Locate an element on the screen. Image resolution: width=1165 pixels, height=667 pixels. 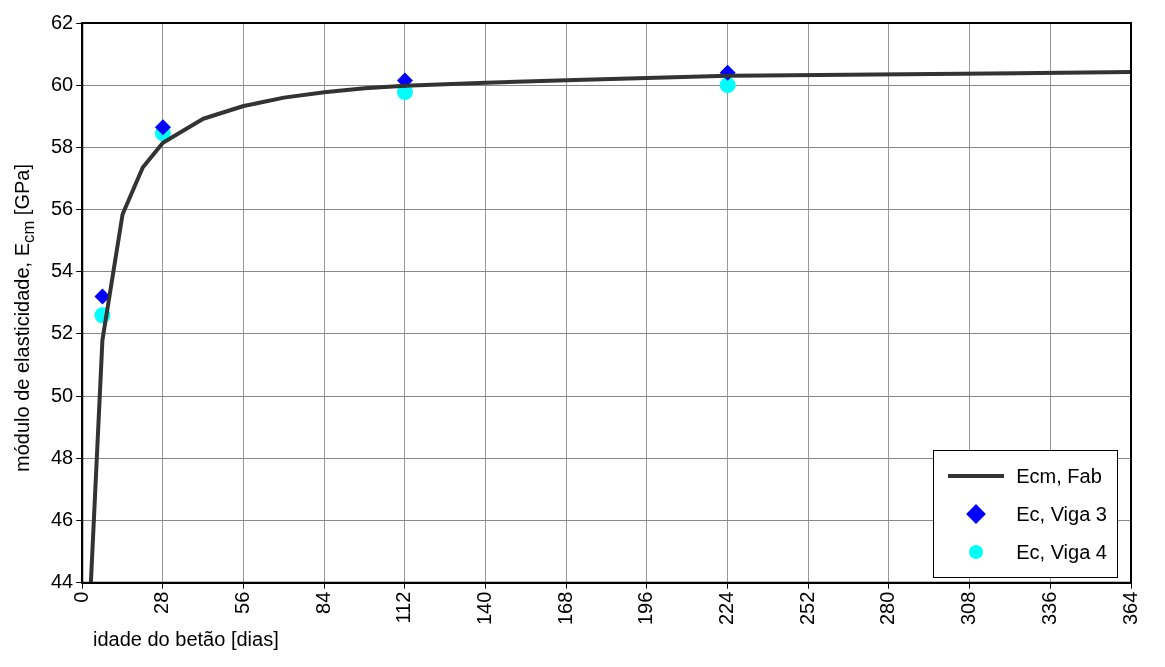
y-tick-label: 60 is located at coordinates (62, 83).